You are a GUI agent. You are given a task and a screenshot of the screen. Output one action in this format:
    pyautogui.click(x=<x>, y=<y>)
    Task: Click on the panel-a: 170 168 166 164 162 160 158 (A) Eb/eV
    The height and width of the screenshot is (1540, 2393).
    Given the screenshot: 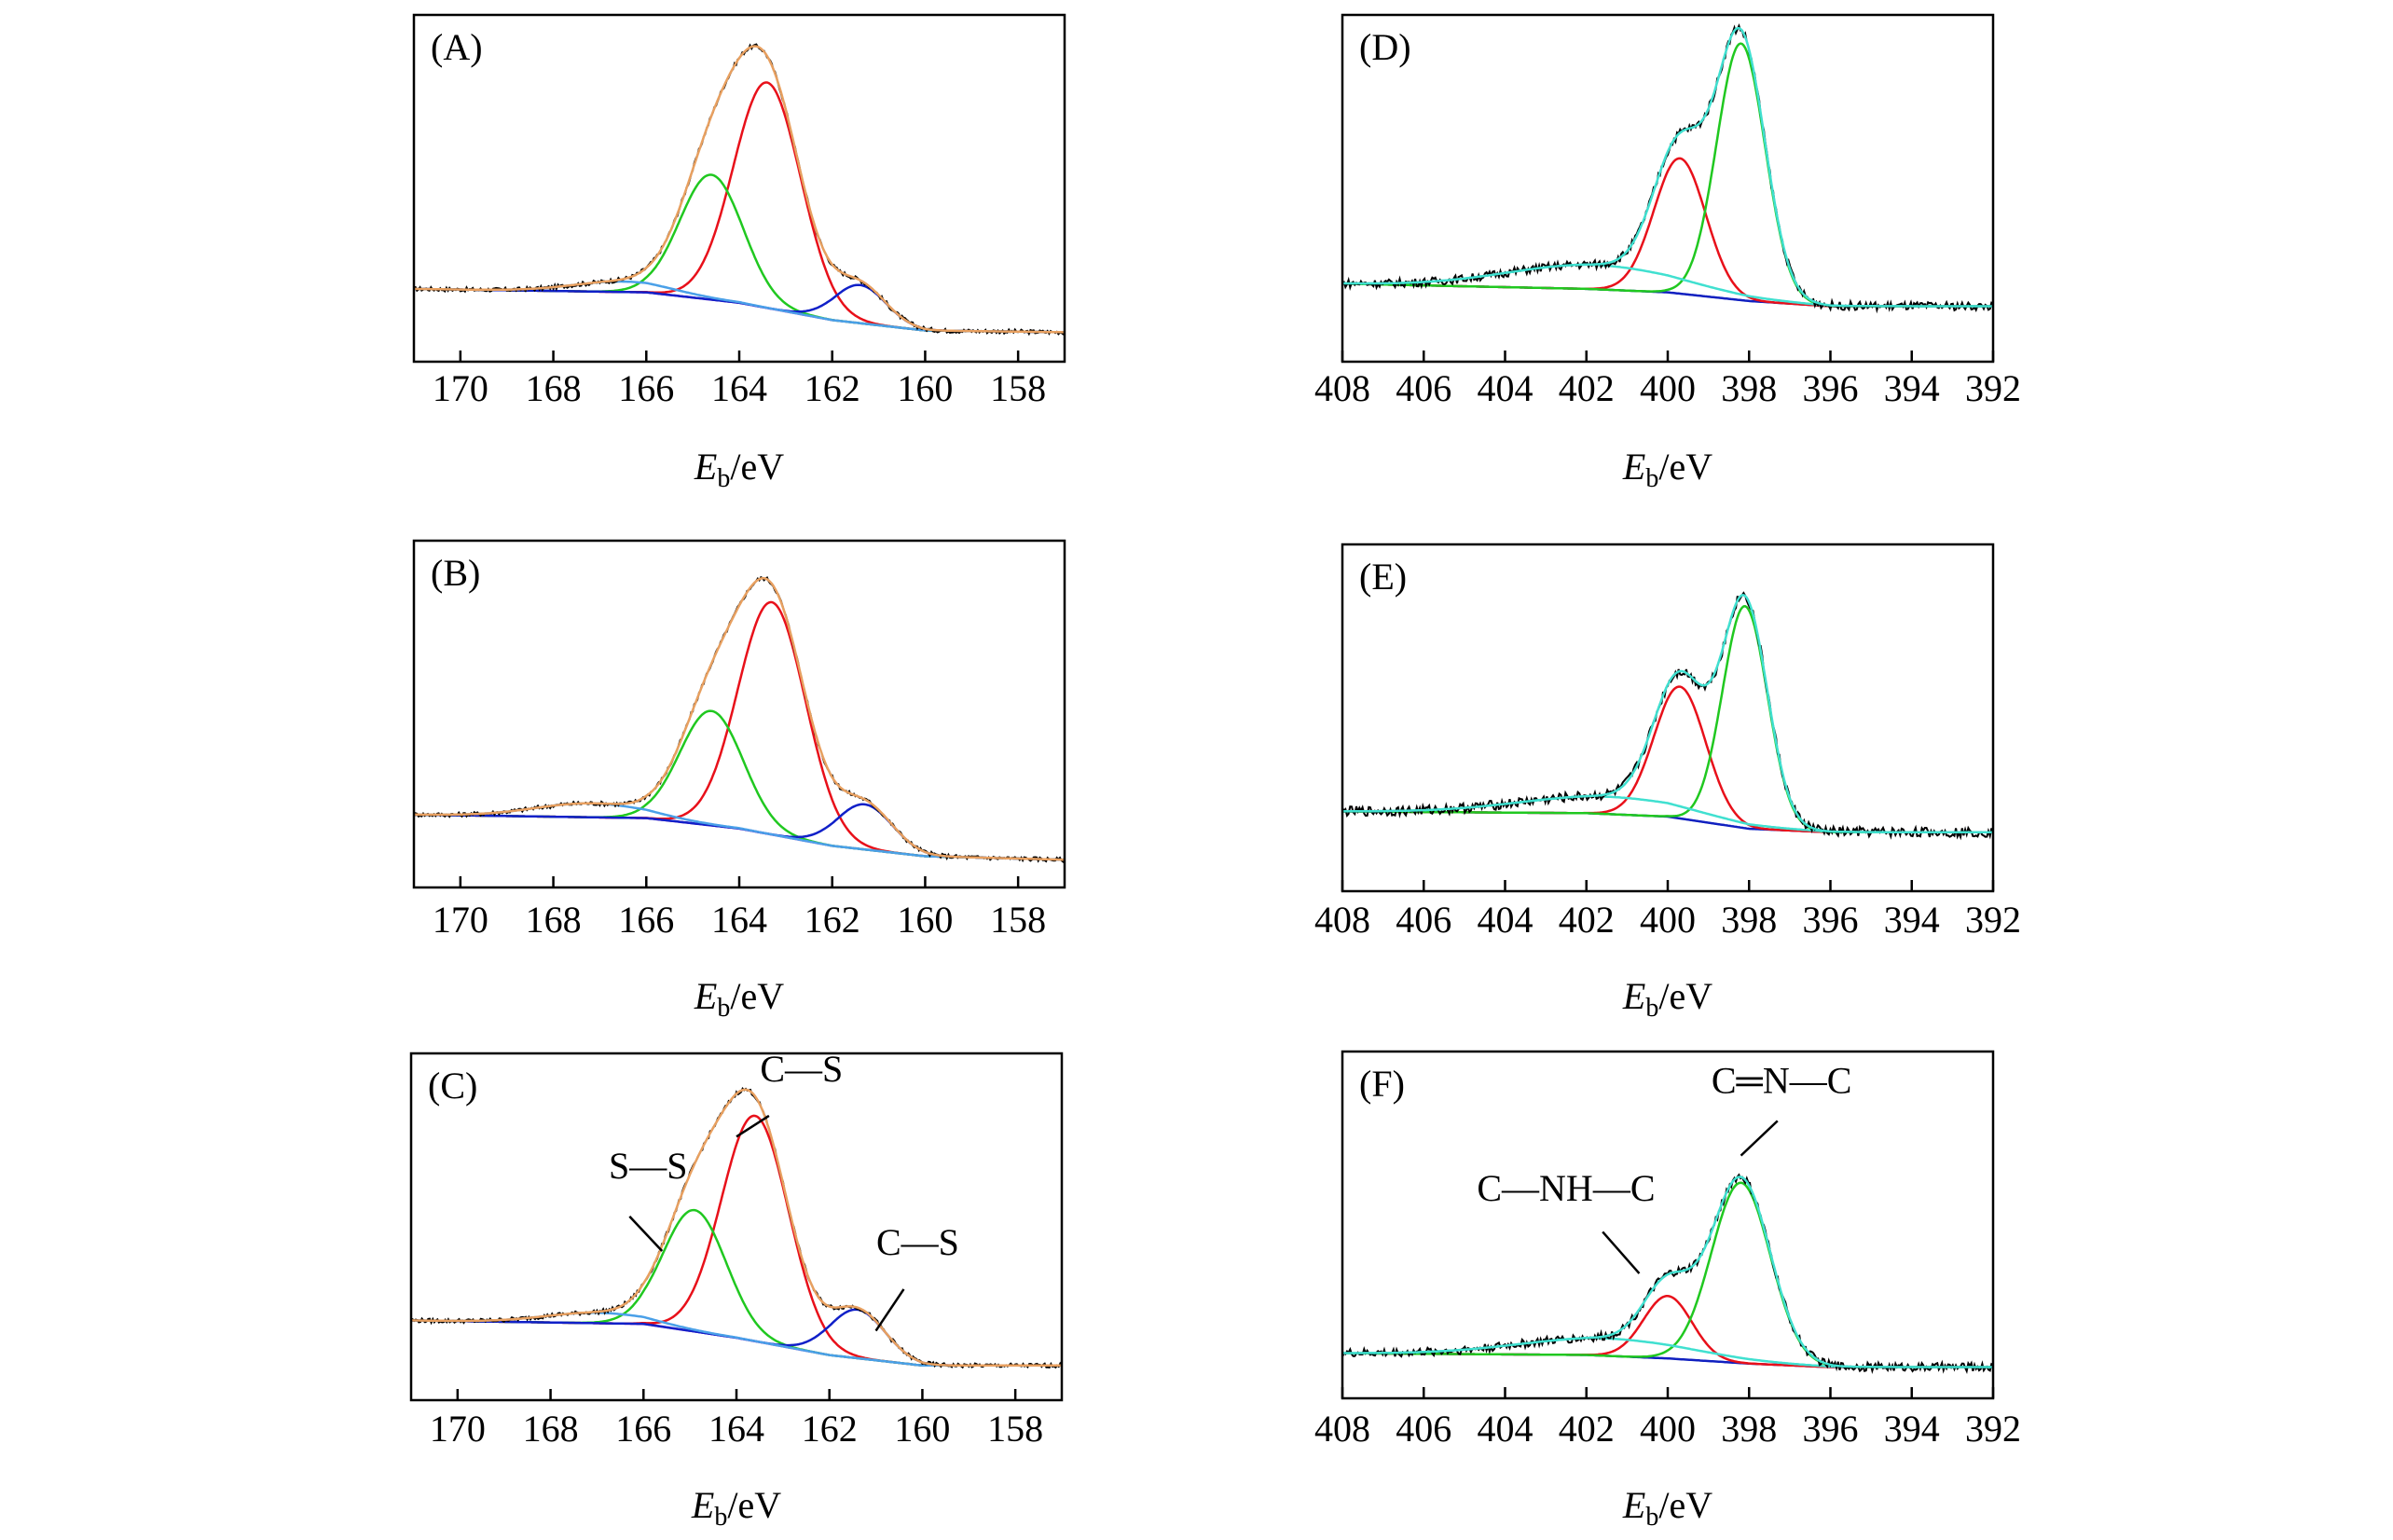 What is the action you would take?
    pyautogui.click(x=739, y=253)
    